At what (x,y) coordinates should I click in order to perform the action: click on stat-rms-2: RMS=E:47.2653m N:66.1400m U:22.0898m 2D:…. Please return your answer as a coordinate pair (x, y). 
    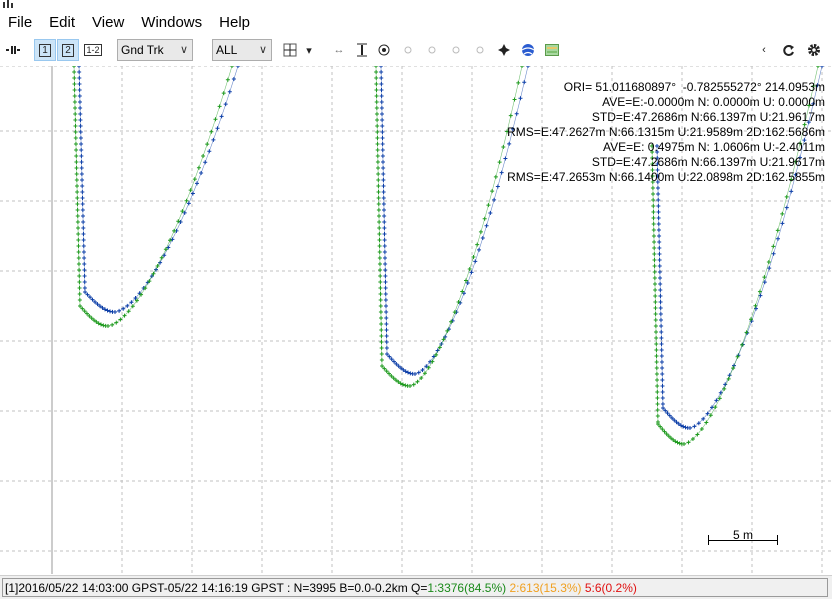
    Looking at the image, I should click on (666, 177).